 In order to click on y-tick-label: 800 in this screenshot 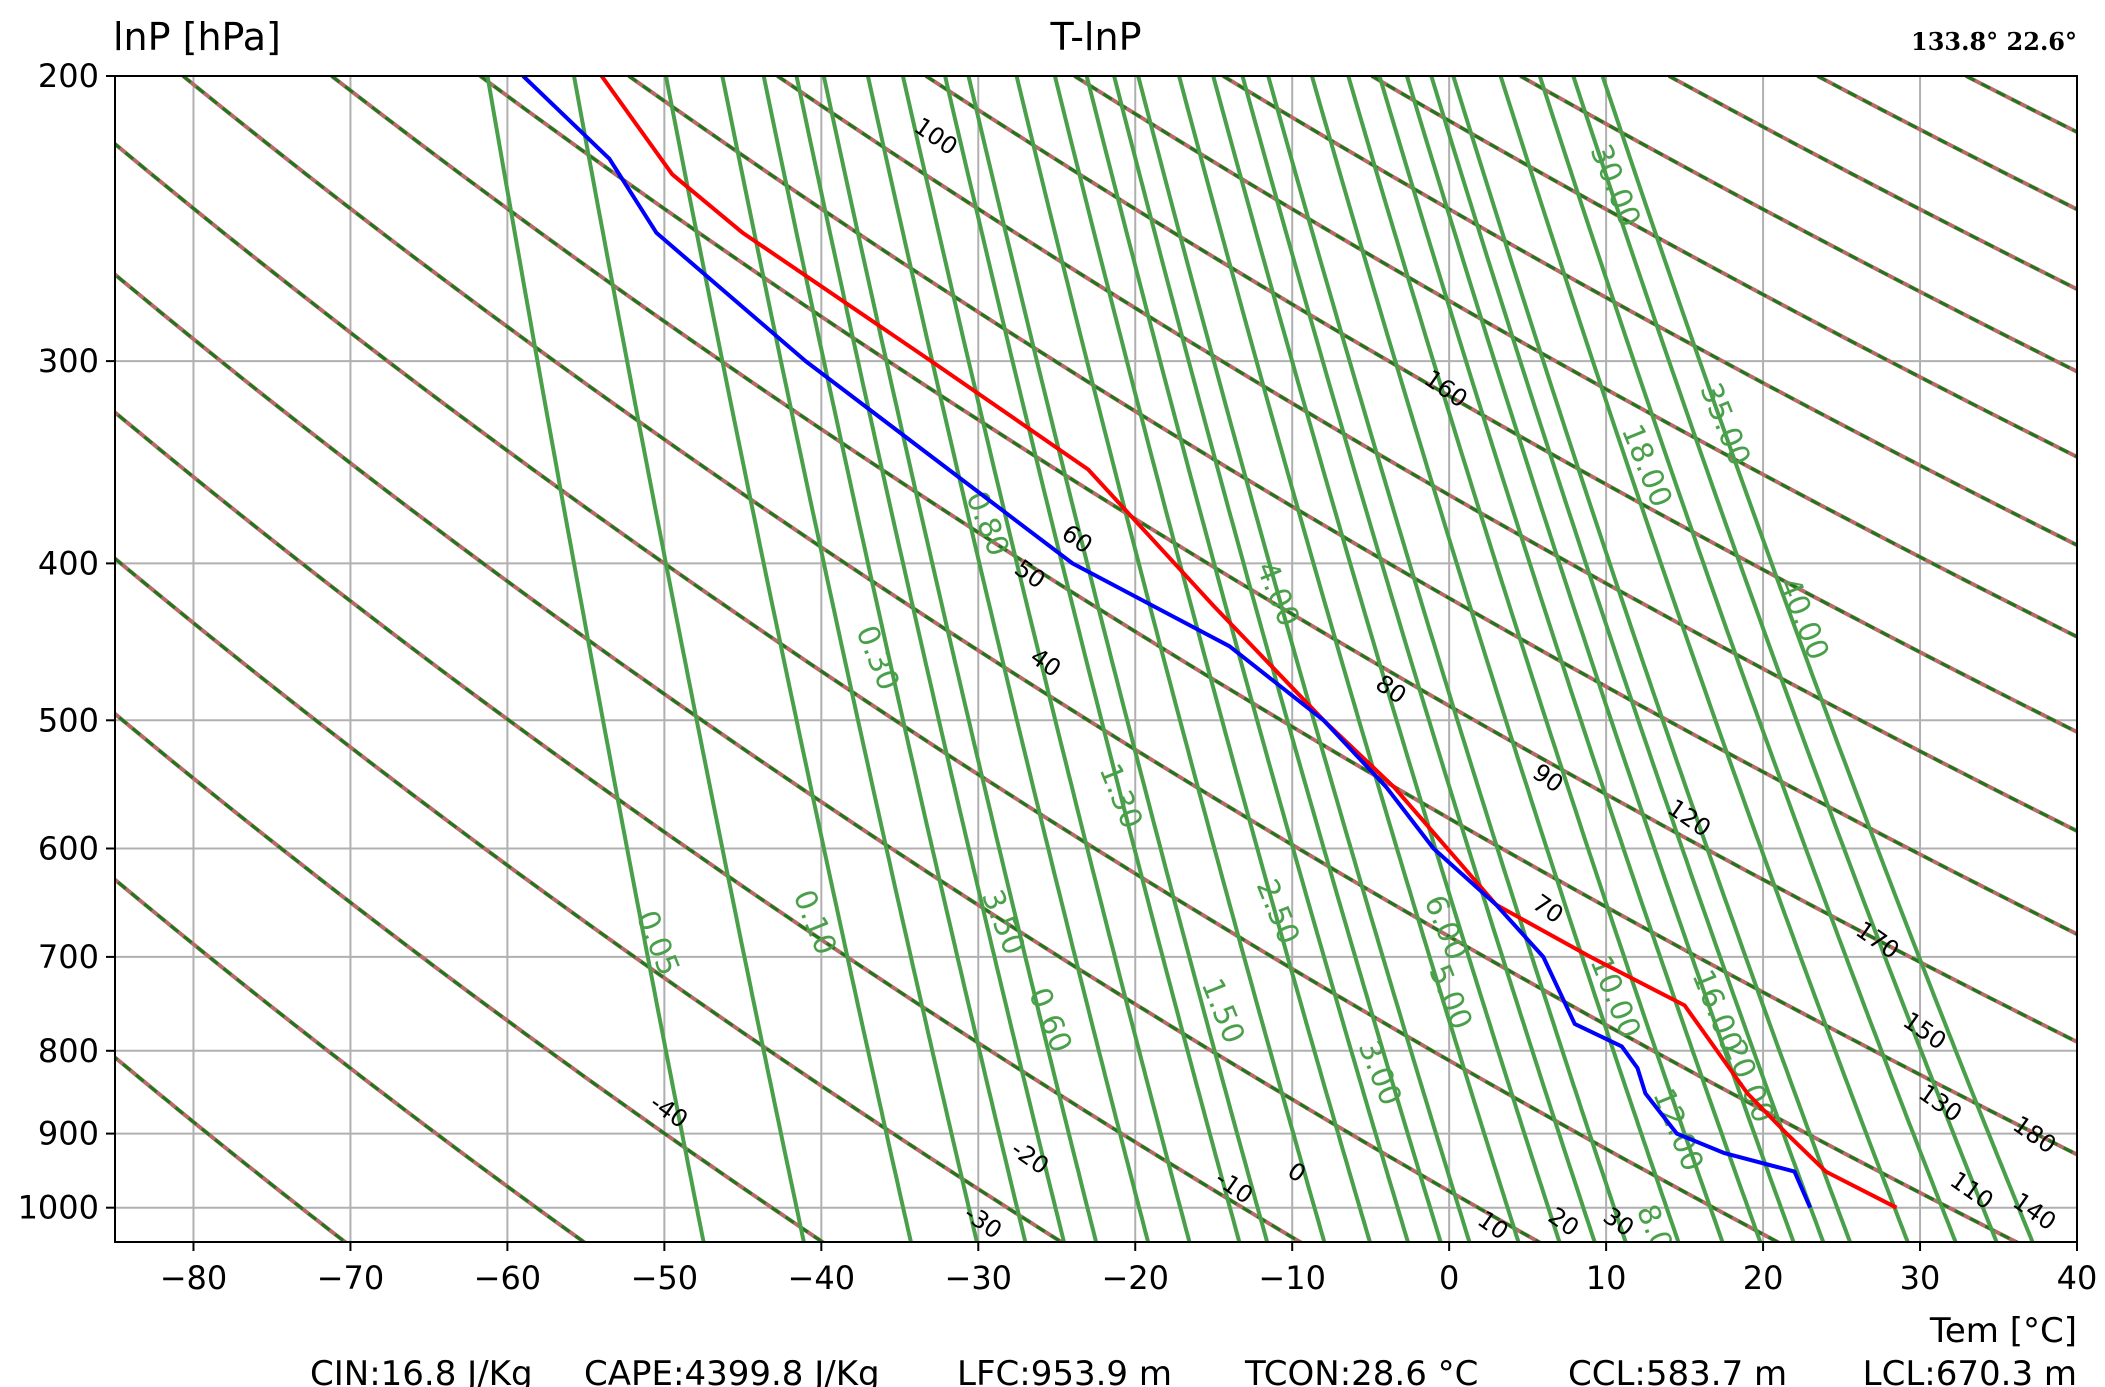, I will do `click(68, 1051)`.